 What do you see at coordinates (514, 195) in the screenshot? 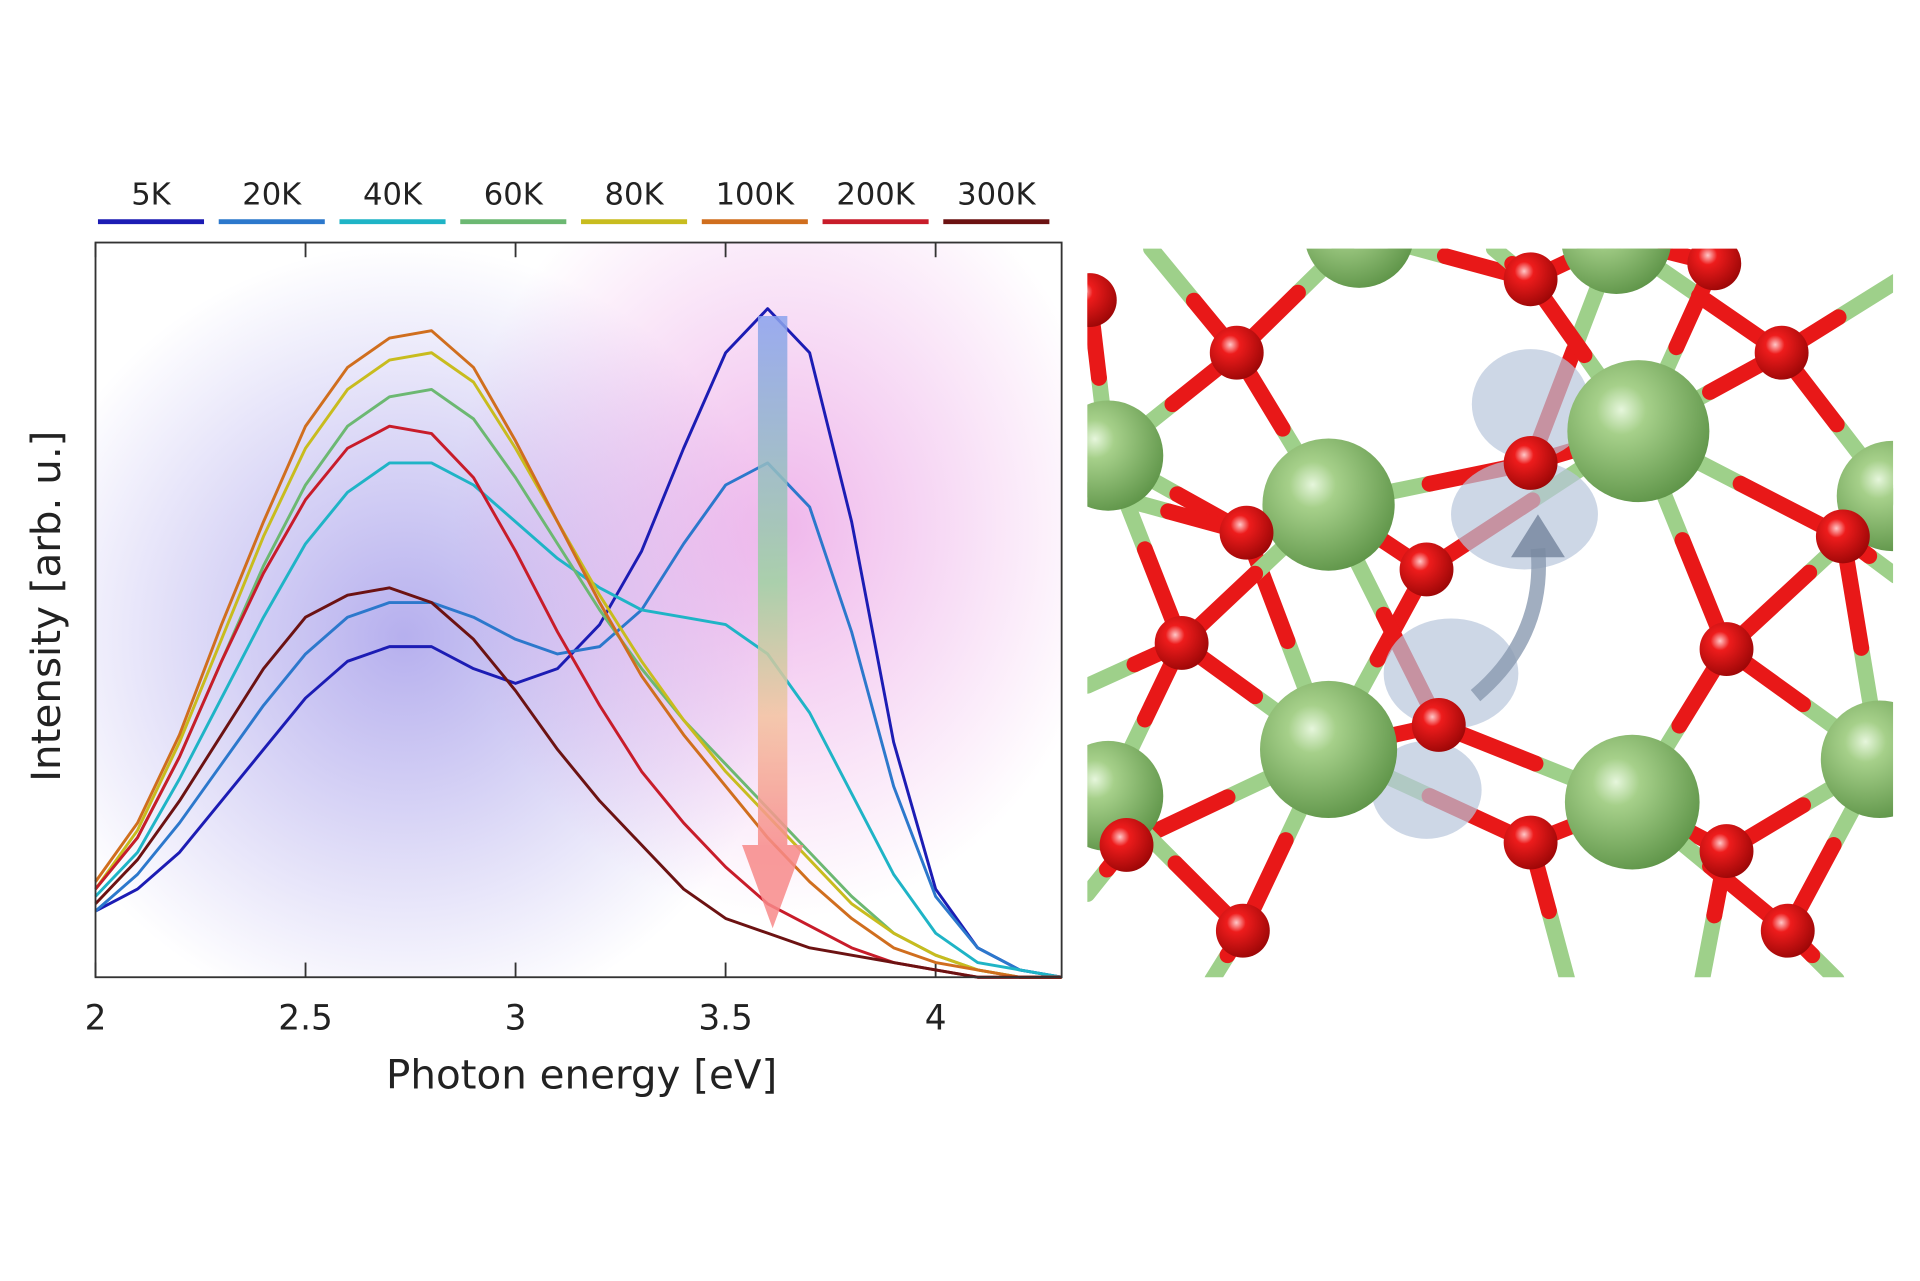
I see `legend-label: 60K` at bounding box center [514, 195].